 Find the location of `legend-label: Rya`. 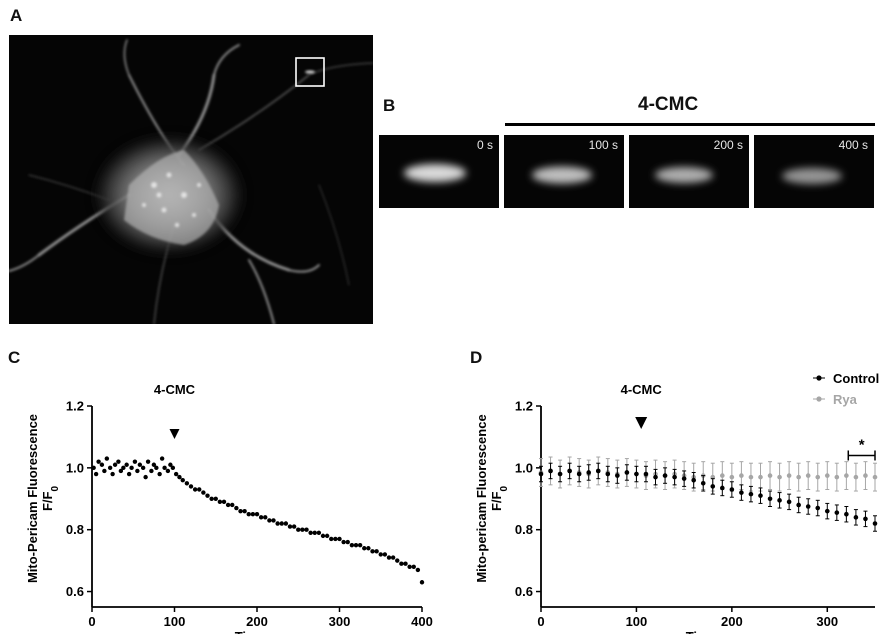

legend-label: Rya is located at coordinates (845, 399).